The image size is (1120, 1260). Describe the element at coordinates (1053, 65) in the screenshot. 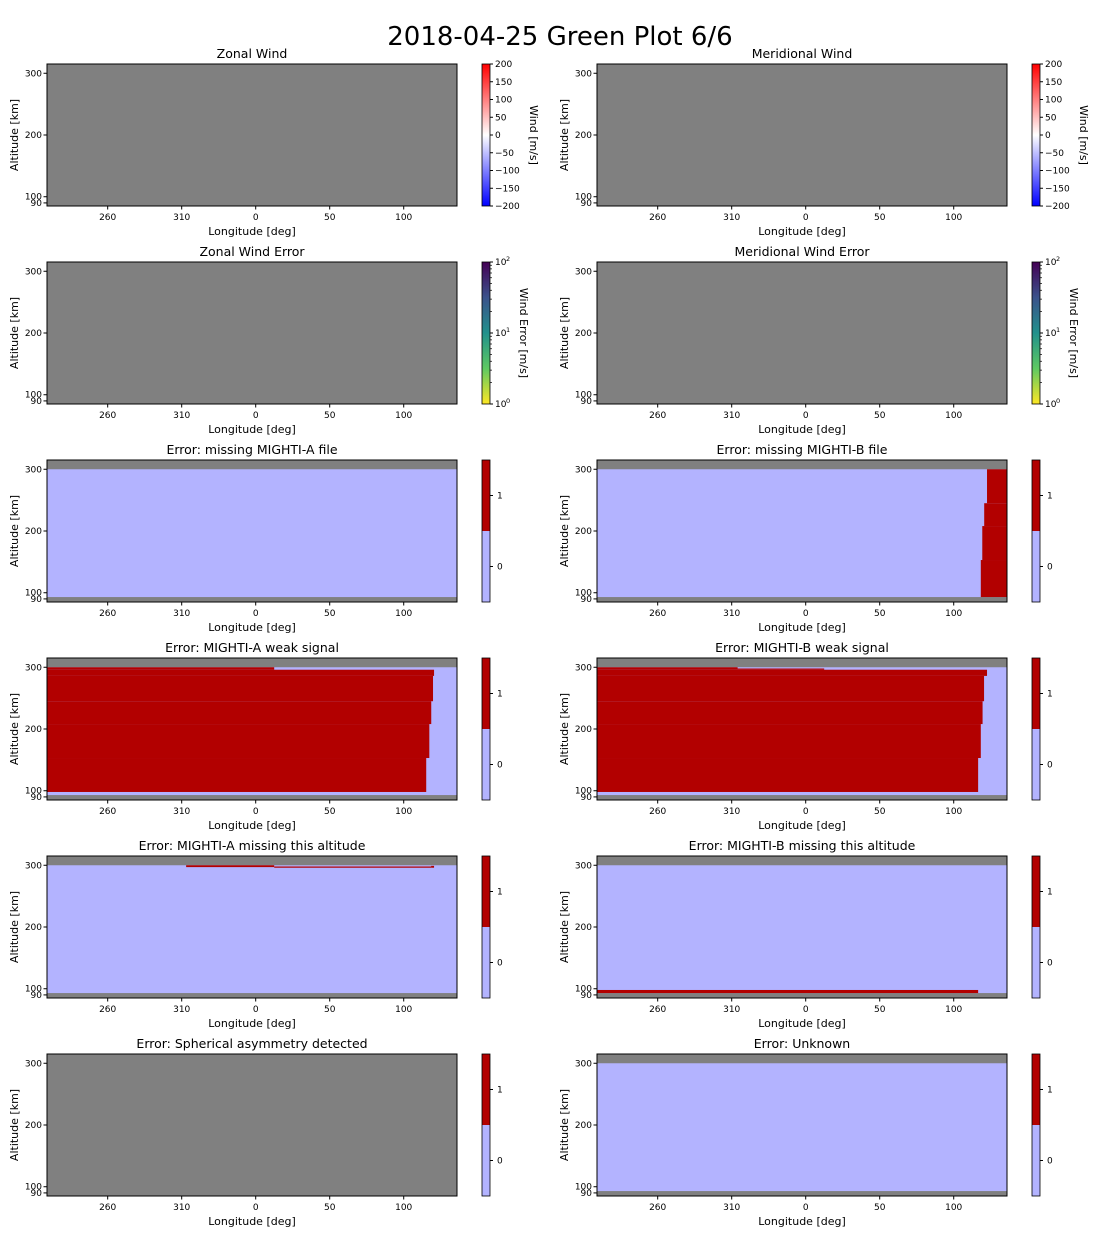

I see `colorbar-tick-label: 200` at that location.